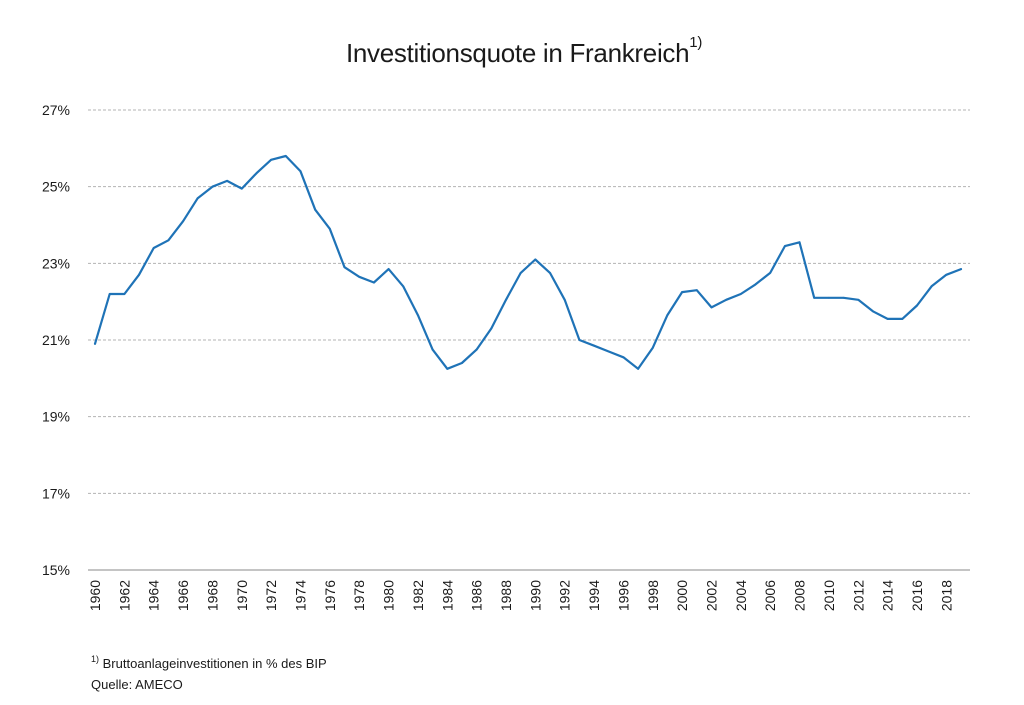 The width and height of the screenshot is (1024, 705). I want to click on data-point-1967, so click(197, 198).